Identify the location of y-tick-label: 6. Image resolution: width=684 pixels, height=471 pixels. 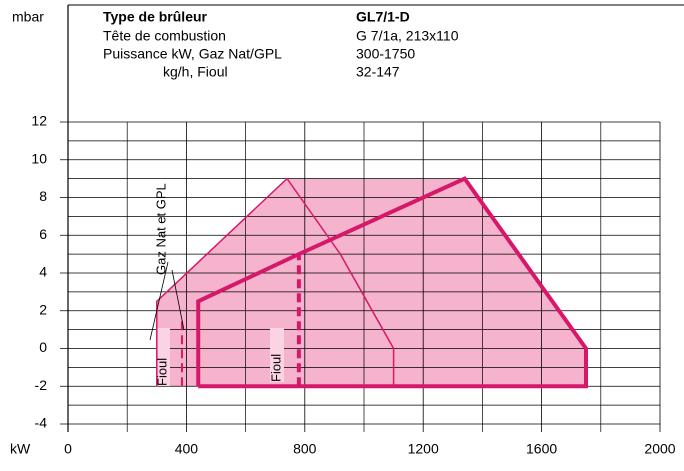
(43, 234).